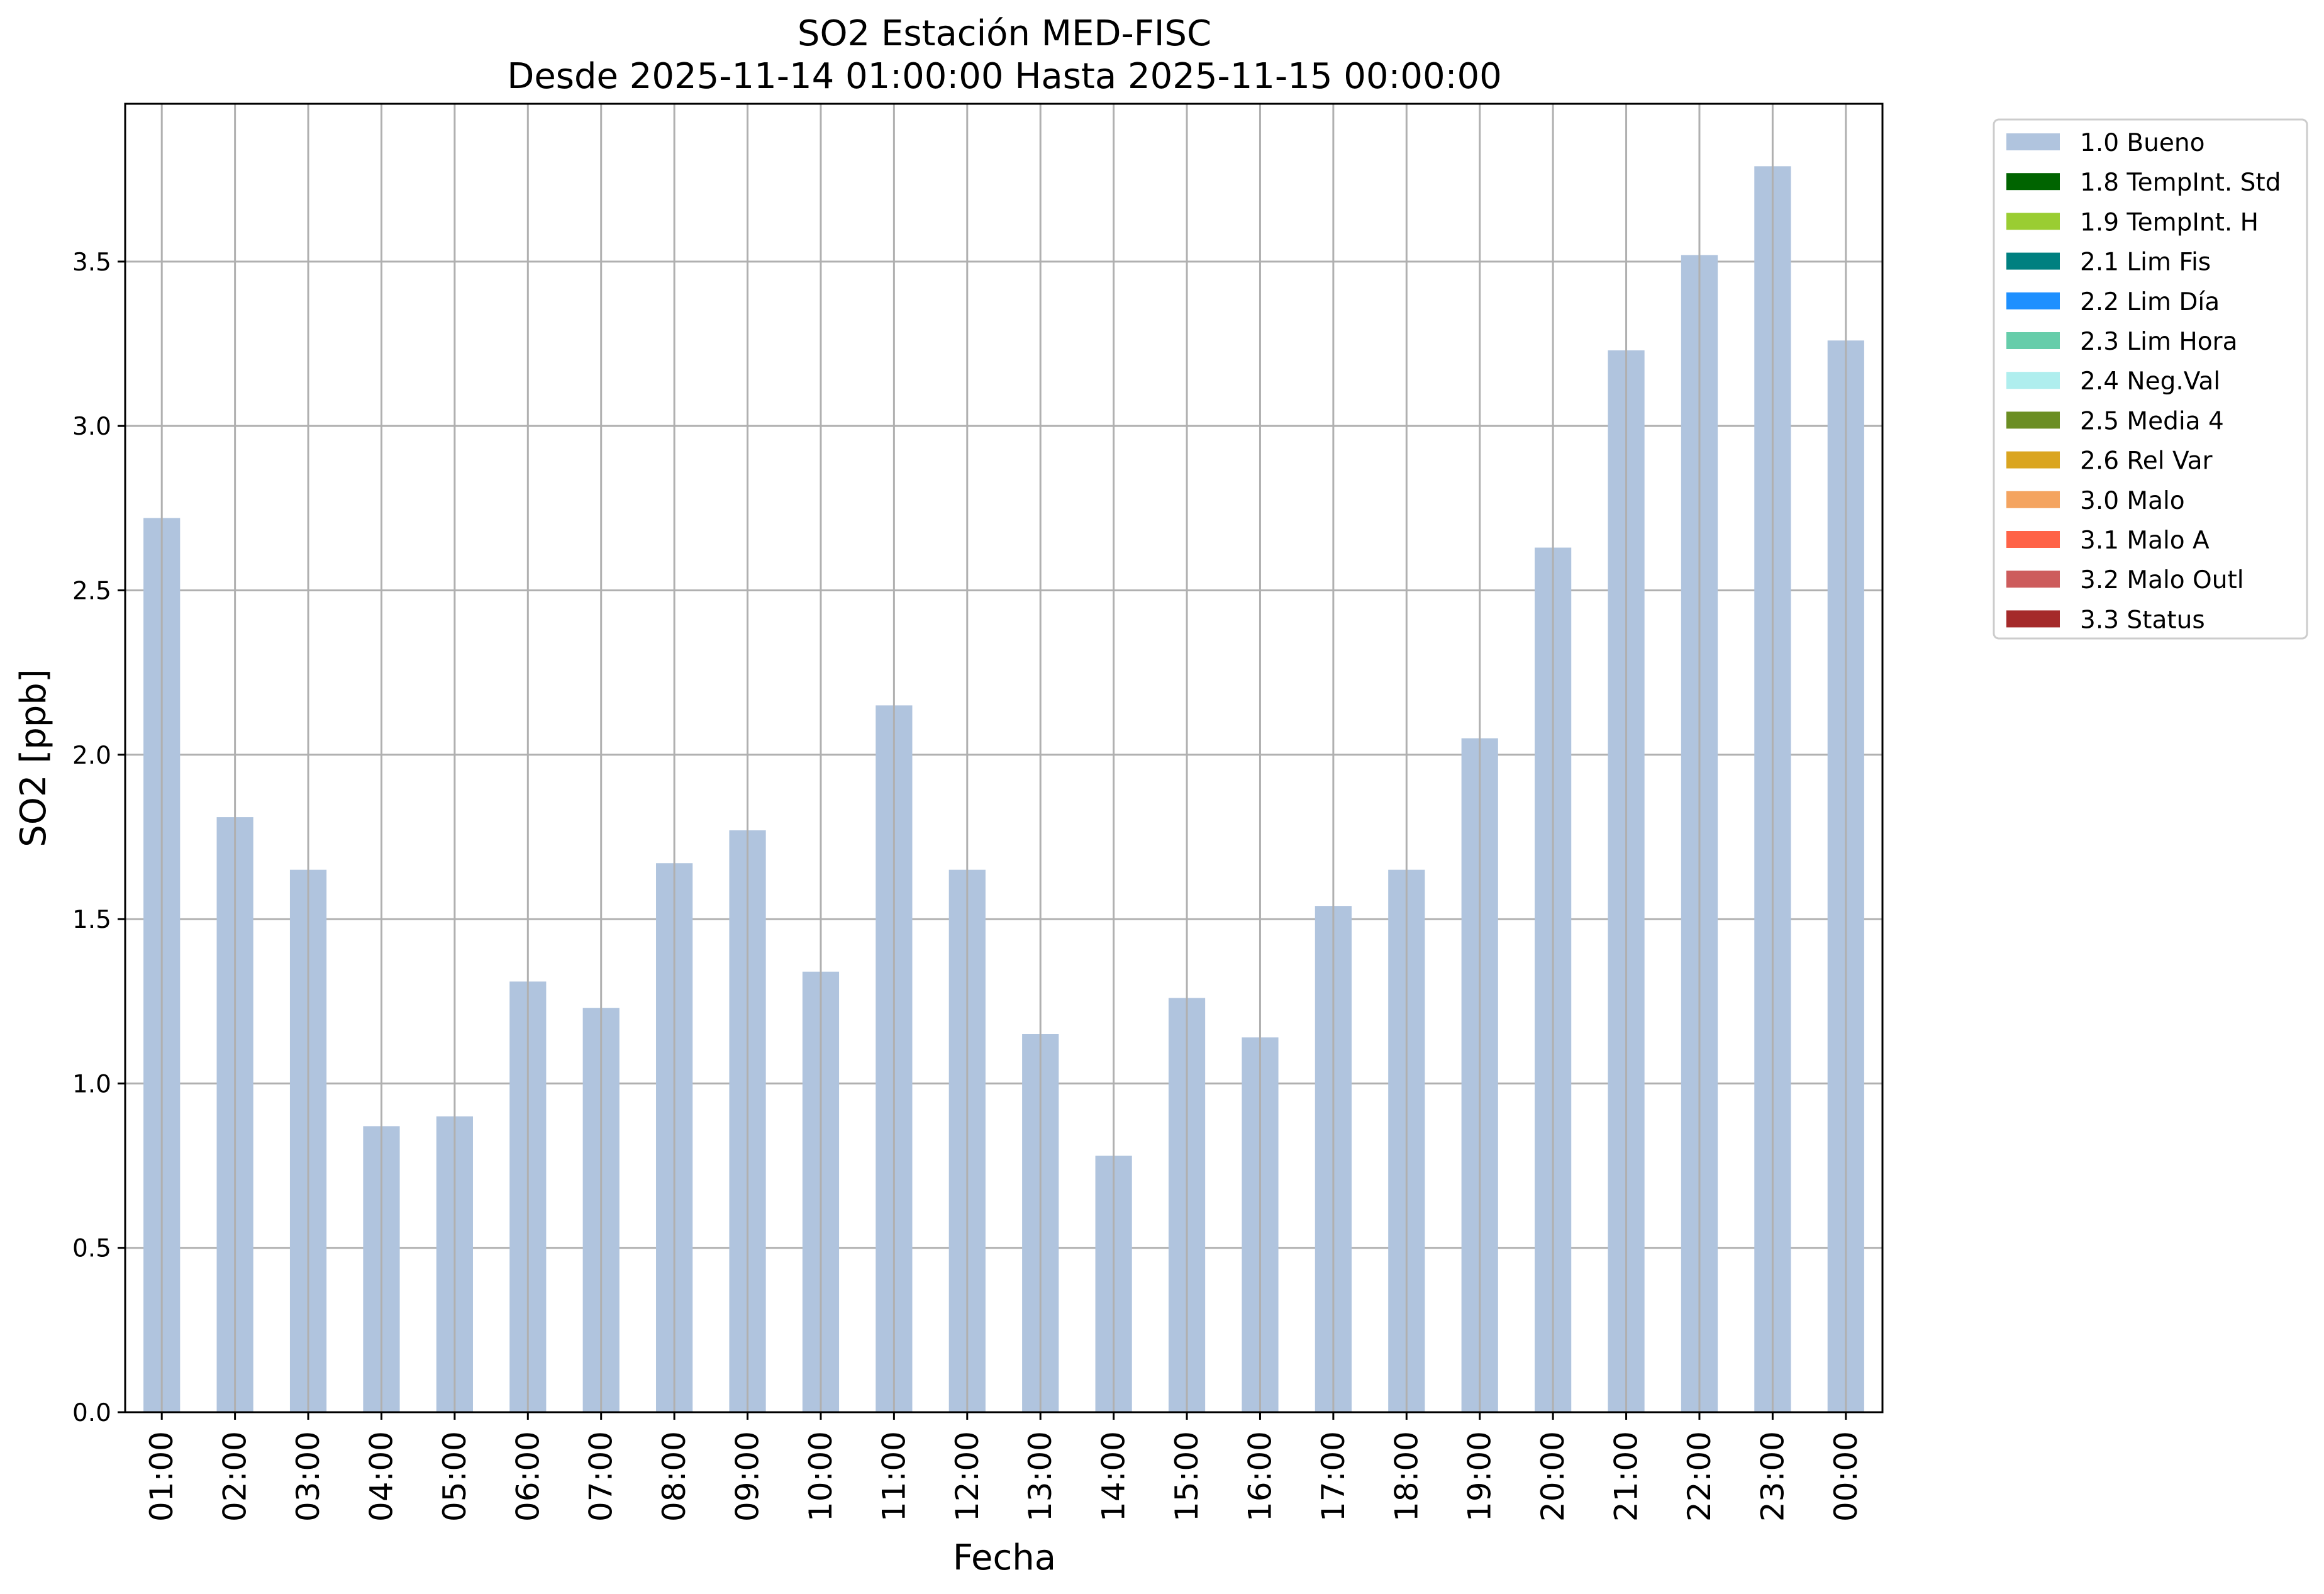 This screenshot has width=2324, height=1594. What do you see at coordinates (91, 427) in the screenshot?
I see `y-tick-label: 3.0` at bounding box center [91, 427].